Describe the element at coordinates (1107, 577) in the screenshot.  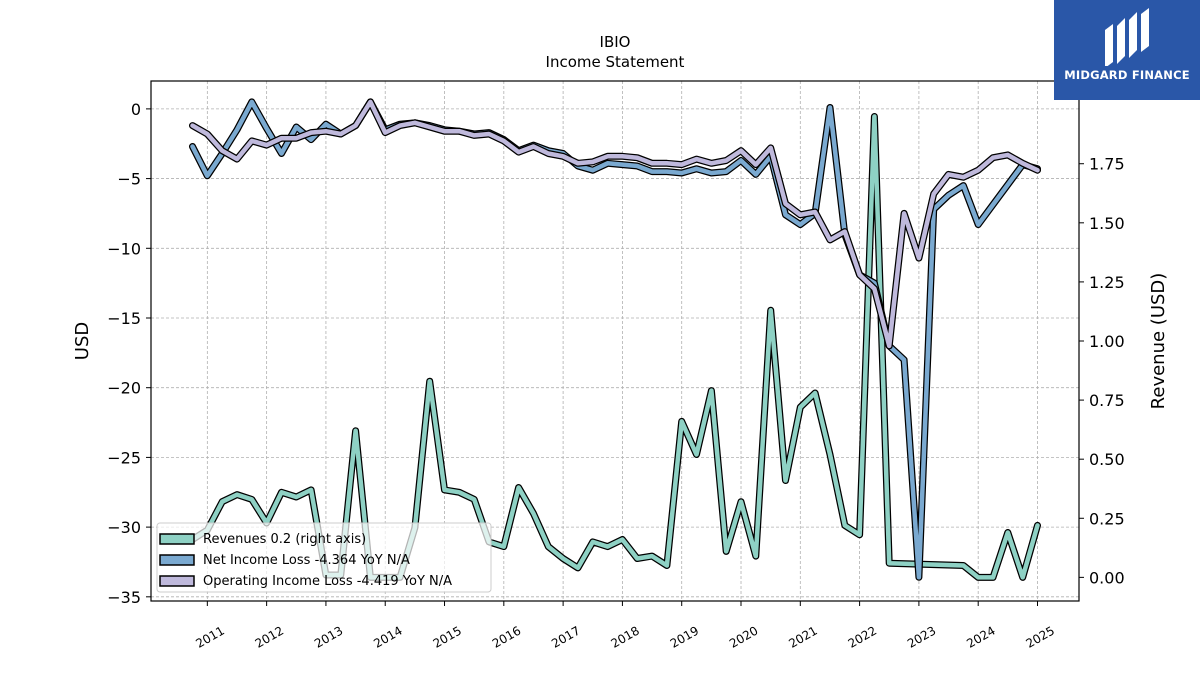
I see `right-tick-label: 0.00` at that location.